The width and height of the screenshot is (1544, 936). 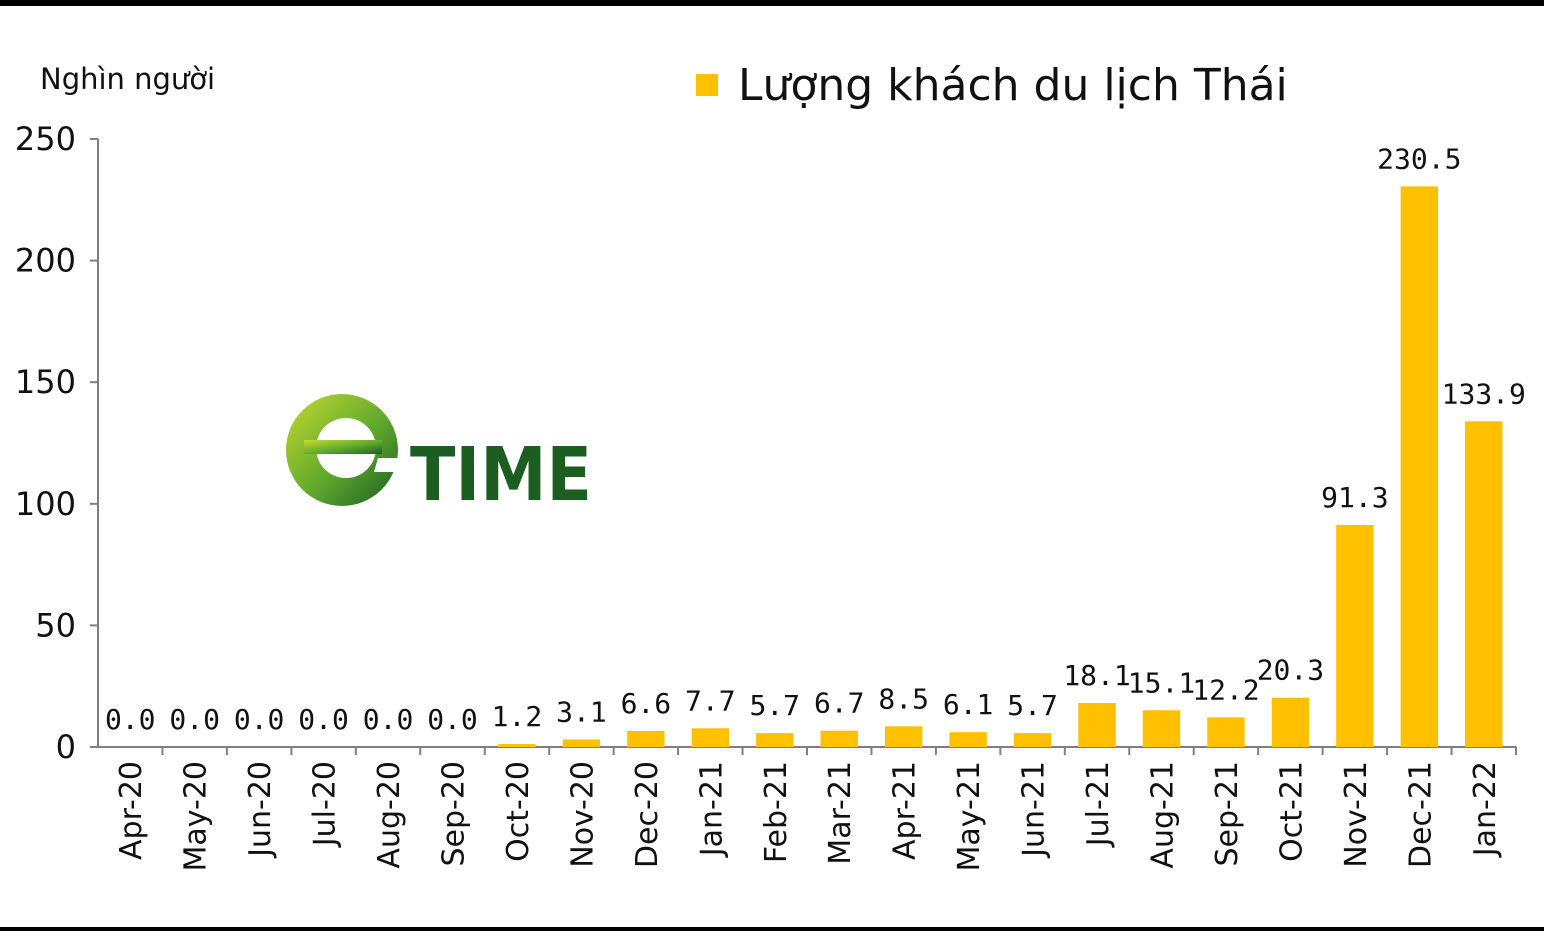 I want to click on data-label: 15.1, so click(x=1161, y=682).